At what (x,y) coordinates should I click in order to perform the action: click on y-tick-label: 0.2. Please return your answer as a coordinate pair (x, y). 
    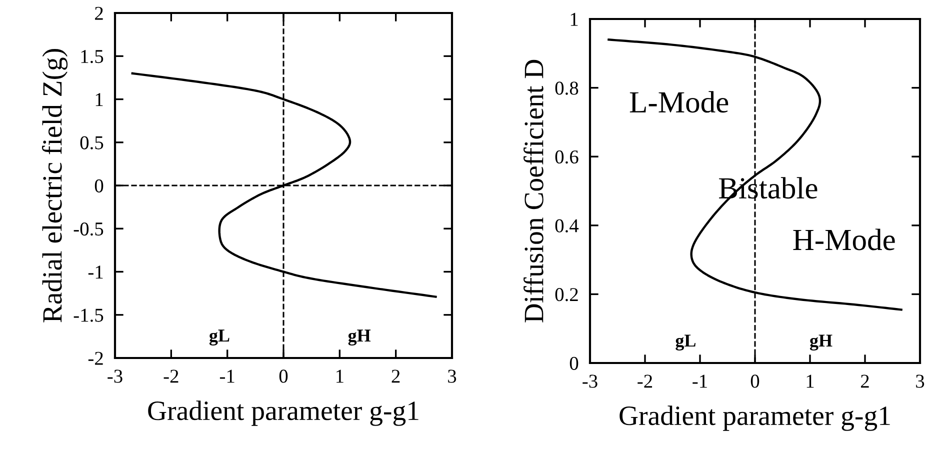
    Looking at the image, I should click on (566, 295).